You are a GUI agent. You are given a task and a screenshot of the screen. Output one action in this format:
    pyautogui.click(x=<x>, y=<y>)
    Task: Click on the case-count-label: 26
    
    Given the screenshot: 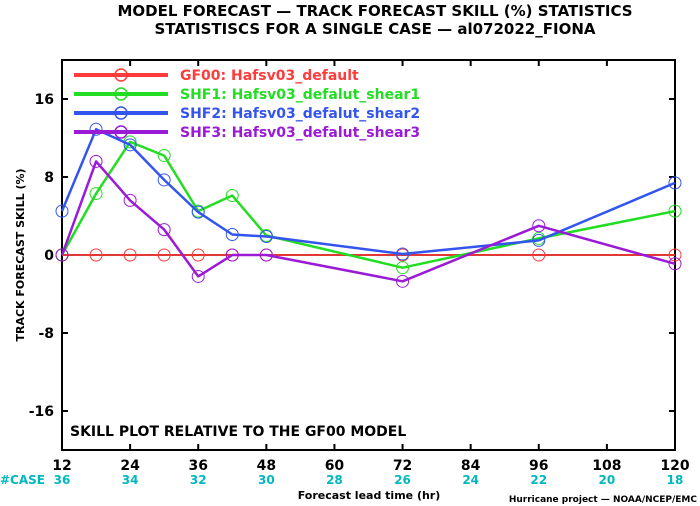 What is the action you would take?
    pyautogui.click(x=402, y=480)
    